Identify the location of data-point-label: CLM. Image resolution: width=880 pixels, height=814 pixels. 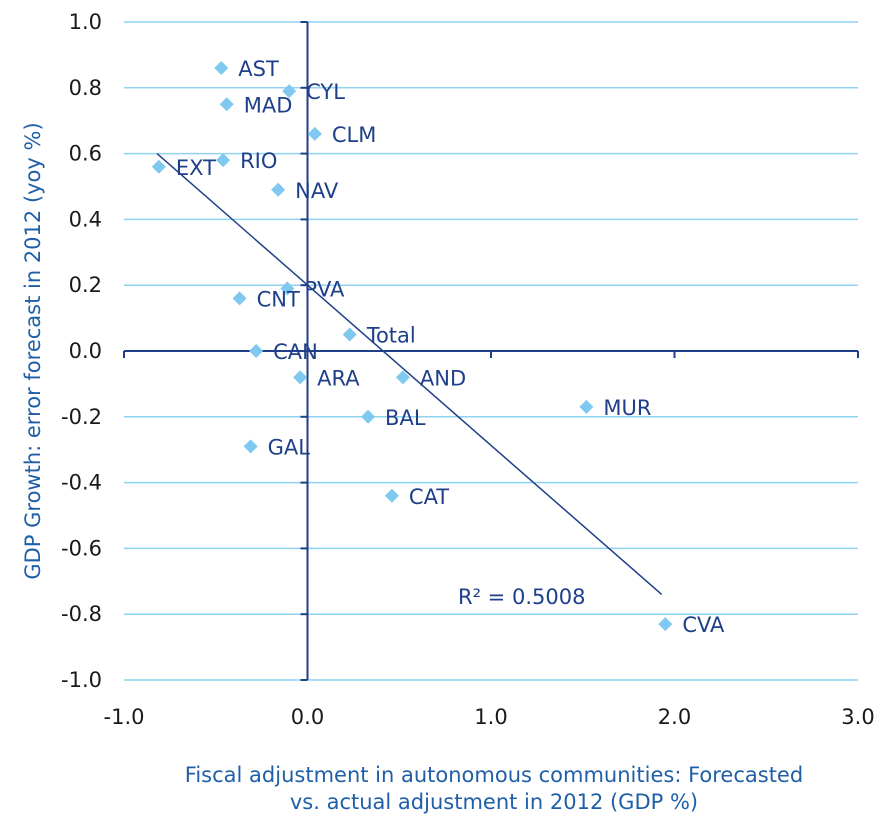
(354, 135).